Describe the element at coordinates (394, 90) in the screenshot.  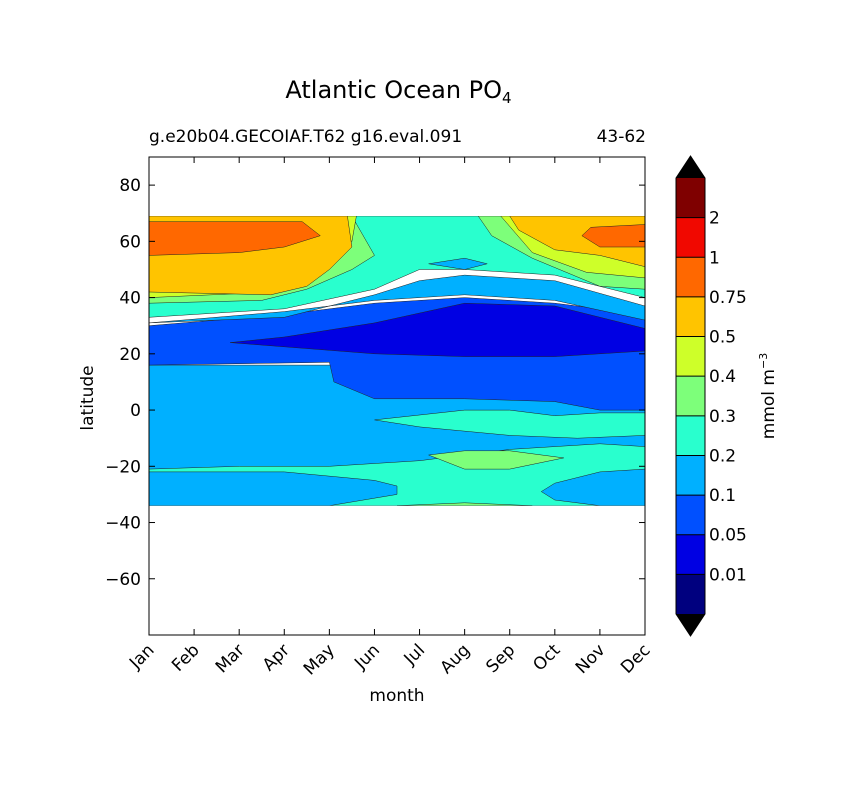
I see `chart-title-main: Atlantic Ocean PO` at that location.